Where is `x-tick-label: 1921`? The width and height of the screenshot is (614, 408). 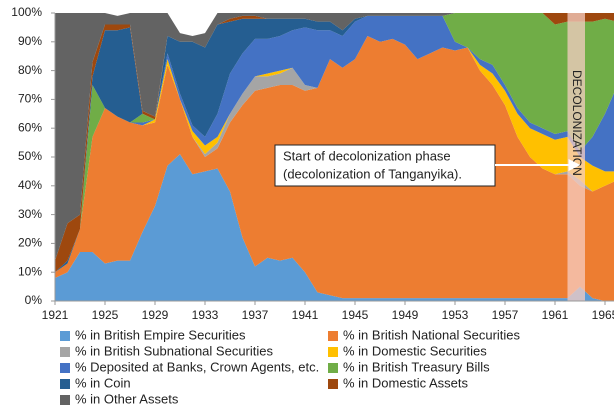
x-tick-label: 1921 is located at coordinates (55, 315).